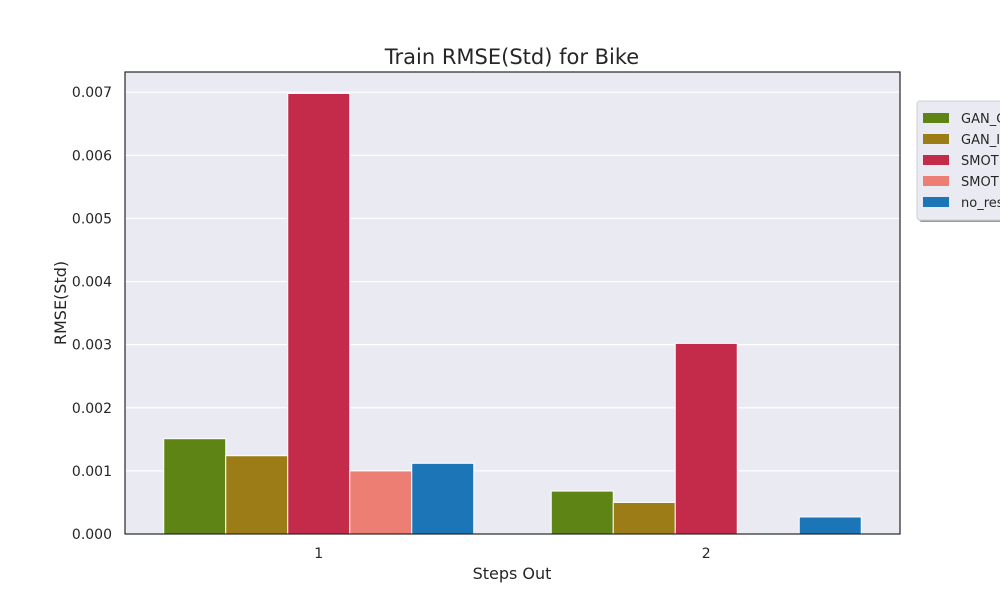 This screenshot has height=600, width=1000. I want to click on y-tick-label: 0.003, so click(92, 346).